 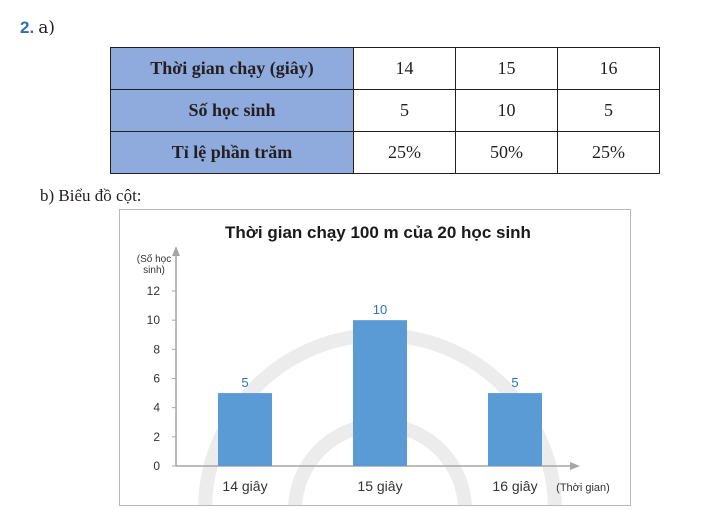 I want to click on table-row: Số học sinh 5 10 5, so click(x=385, y=110).